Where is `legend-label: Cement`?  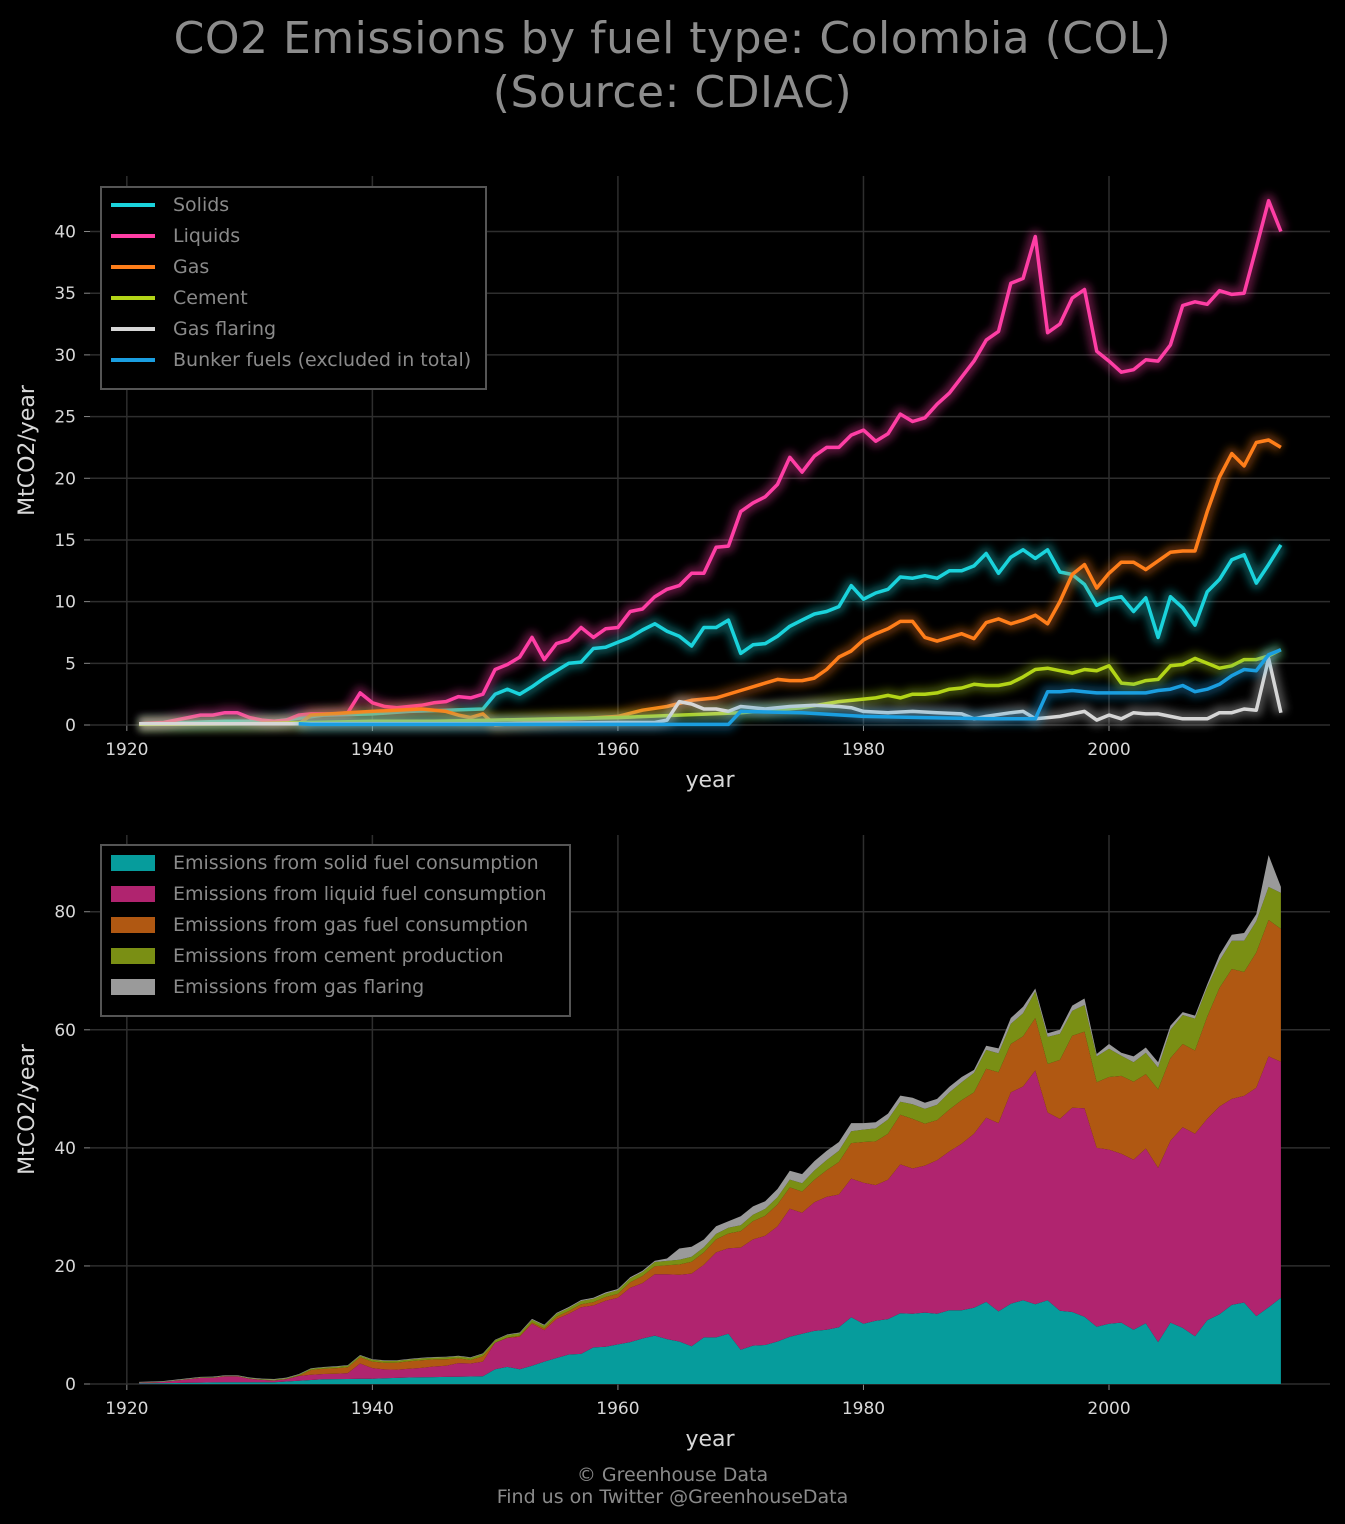 legend-label: Cement is located at coordinates (210, 298).